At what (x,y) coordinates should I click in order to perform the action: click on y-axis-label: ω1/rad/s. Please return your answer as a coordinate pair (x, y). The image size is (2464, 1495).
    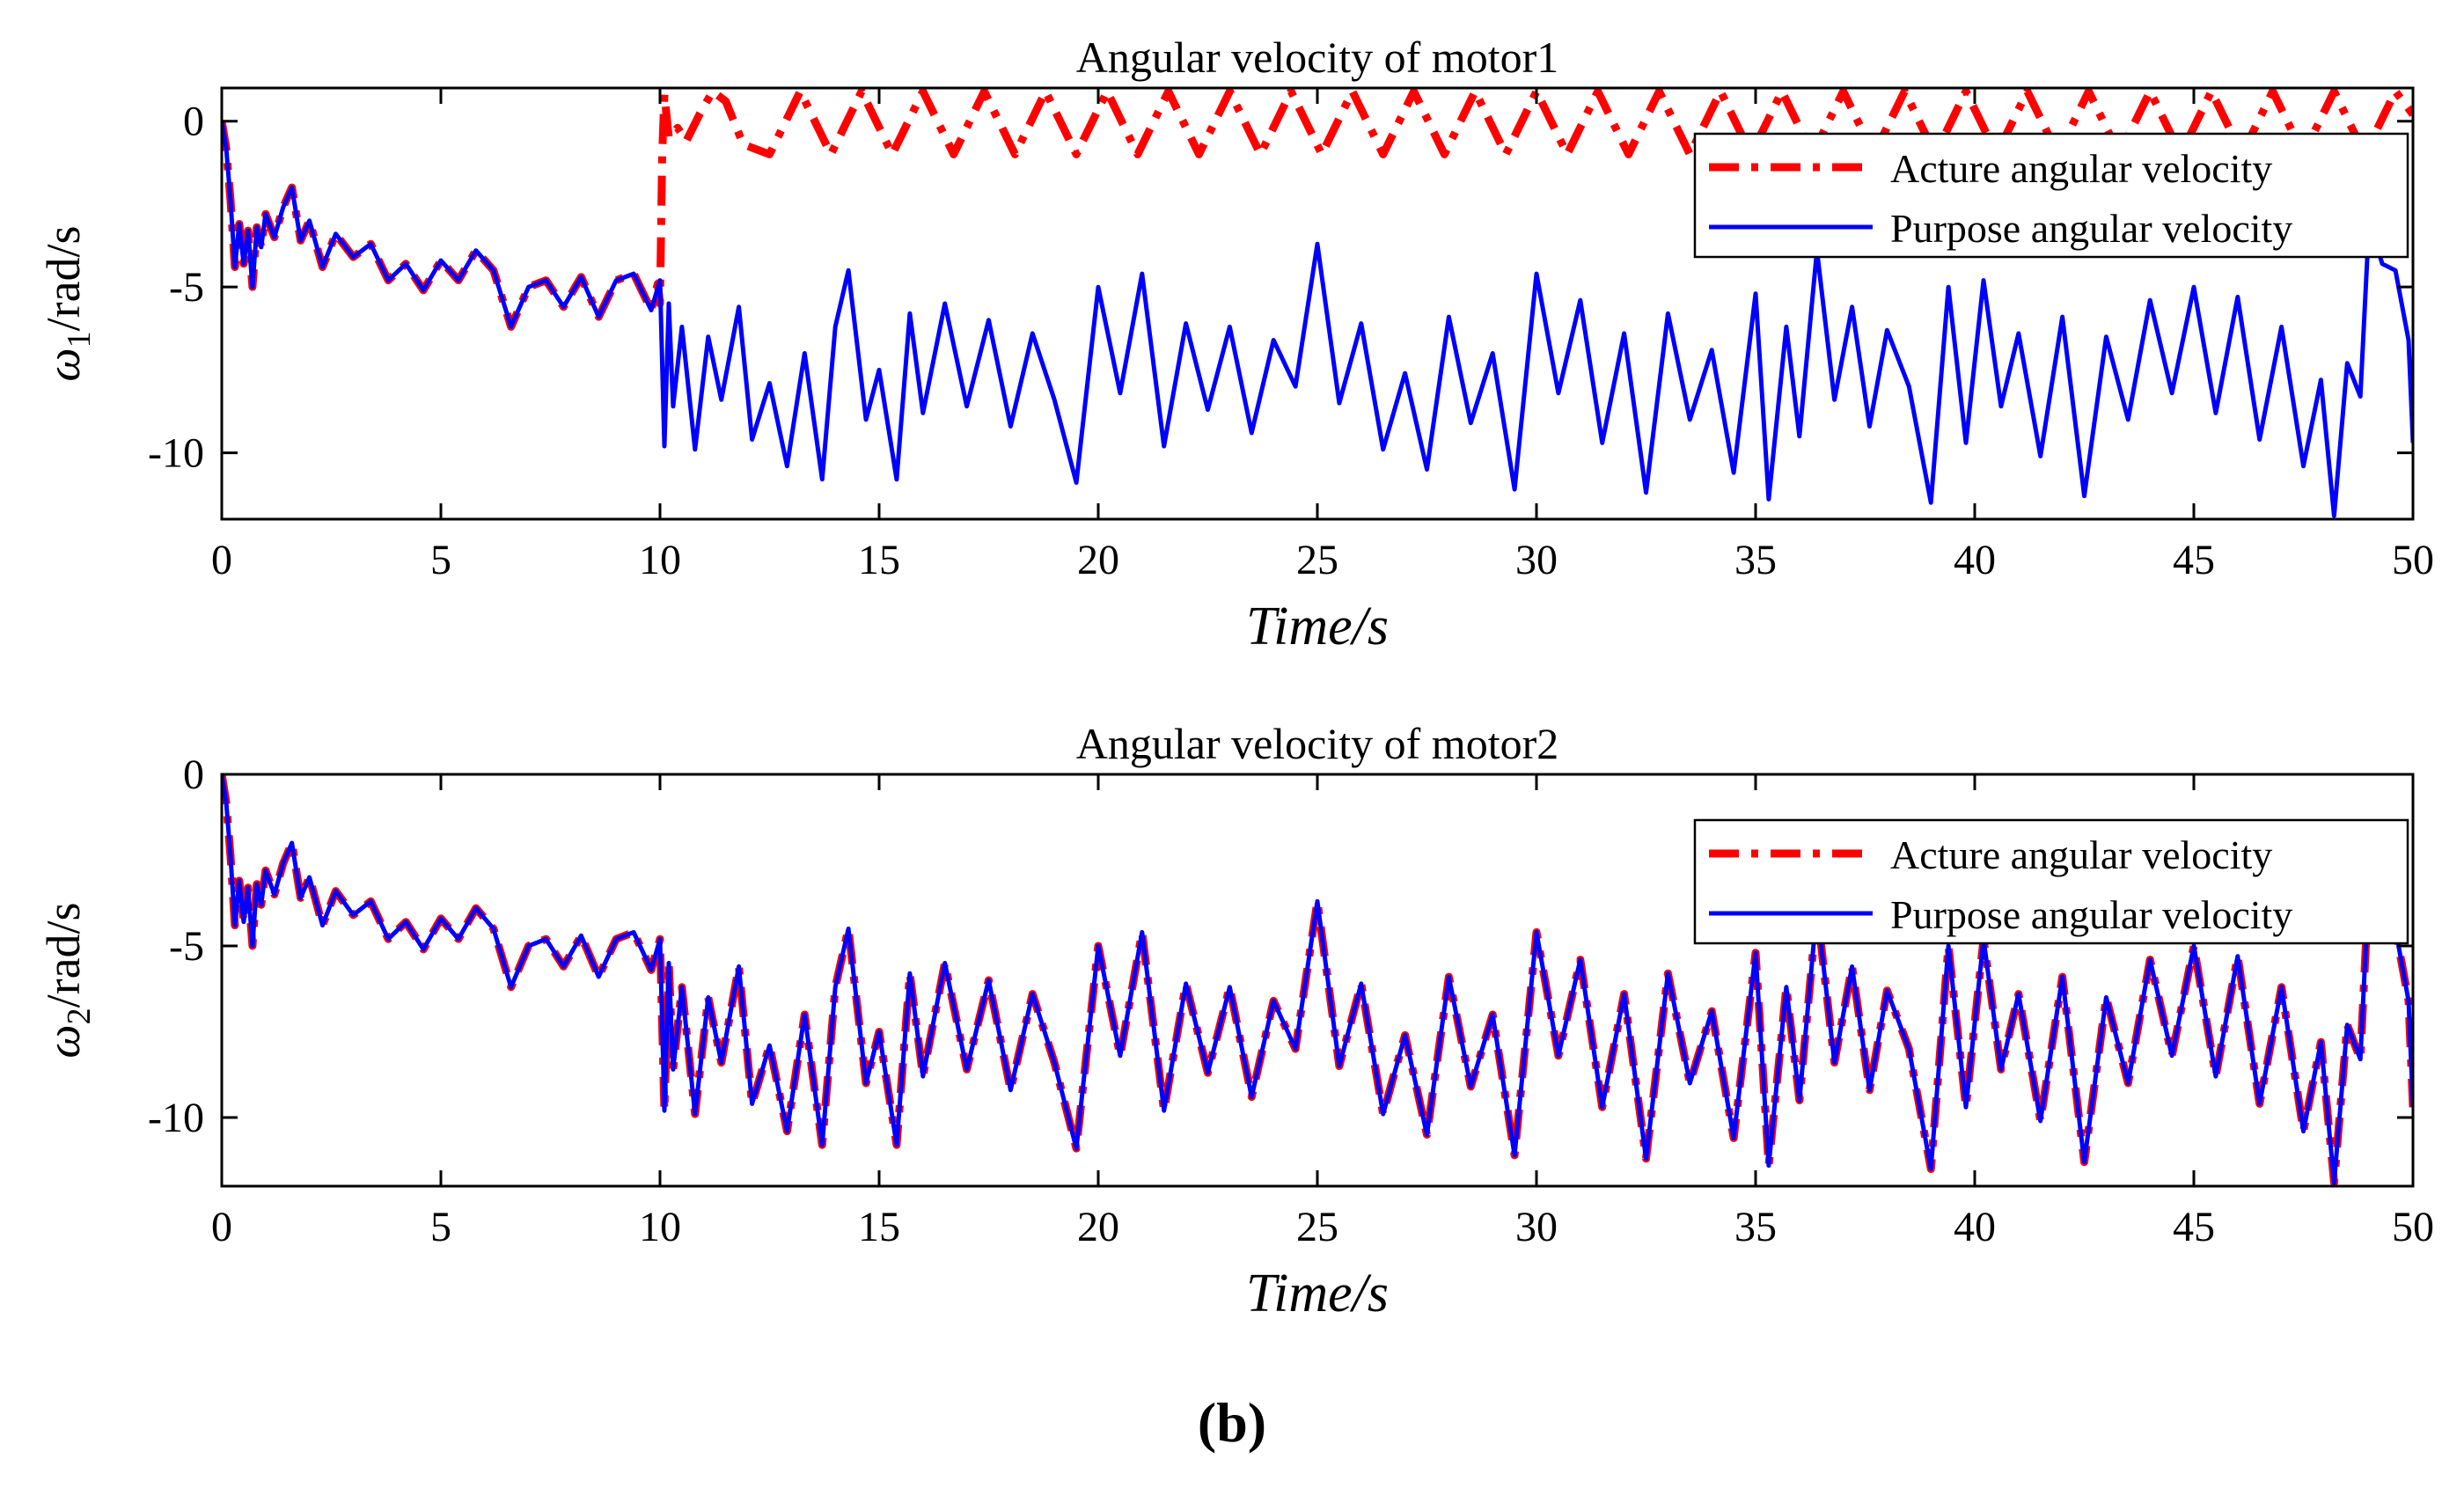
    Looking at the image, I should click on (68, 303).